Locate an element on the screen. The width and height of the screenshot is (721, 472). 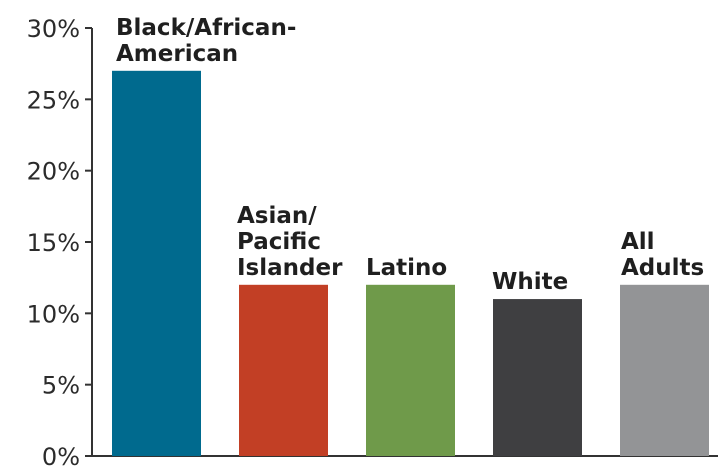
bar-category-label: White is located at coordinates (530, 282).